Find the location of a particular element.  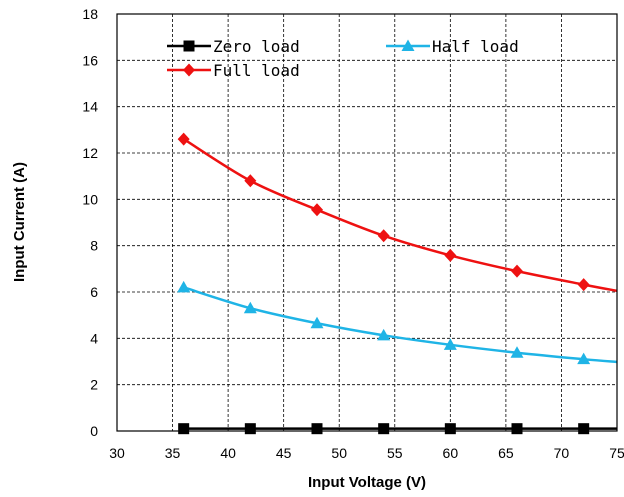

x-tick-label: 70 is located at coordinates (562, 453).